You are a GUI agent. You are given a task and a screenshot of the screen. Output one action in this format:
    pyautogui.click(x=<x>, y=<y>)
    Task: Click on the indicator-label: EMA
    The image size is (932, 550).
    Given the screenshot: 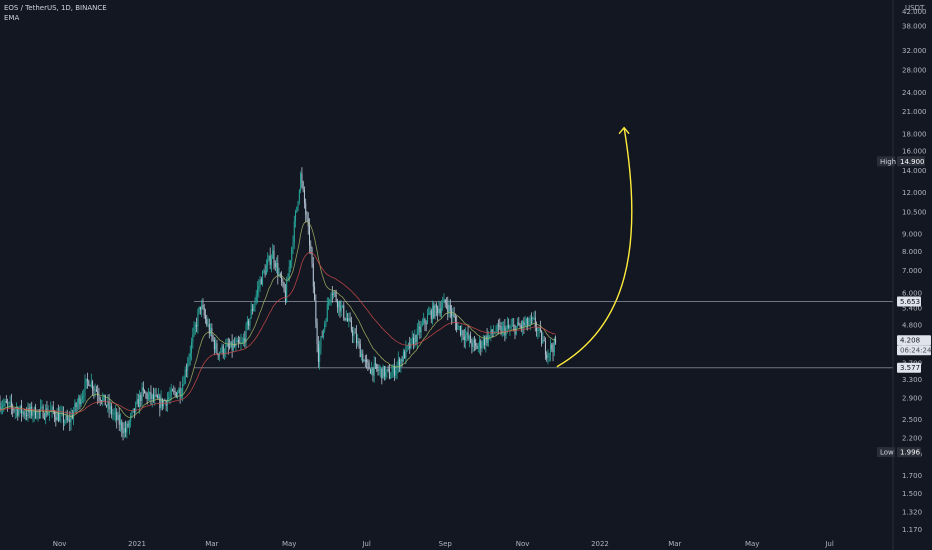 What is the action you would take?
    pyautogui.click(x=12, y=18)
    